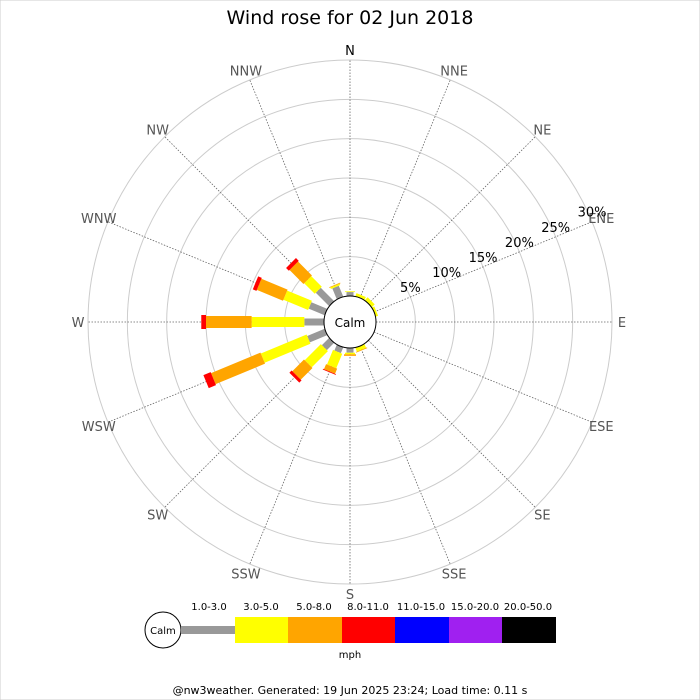 The image size is (700, 700). What do you see at coordinates (78, 323) in the screenshot?
I see `direction-label-w: W` at bounding box center [78, 323].